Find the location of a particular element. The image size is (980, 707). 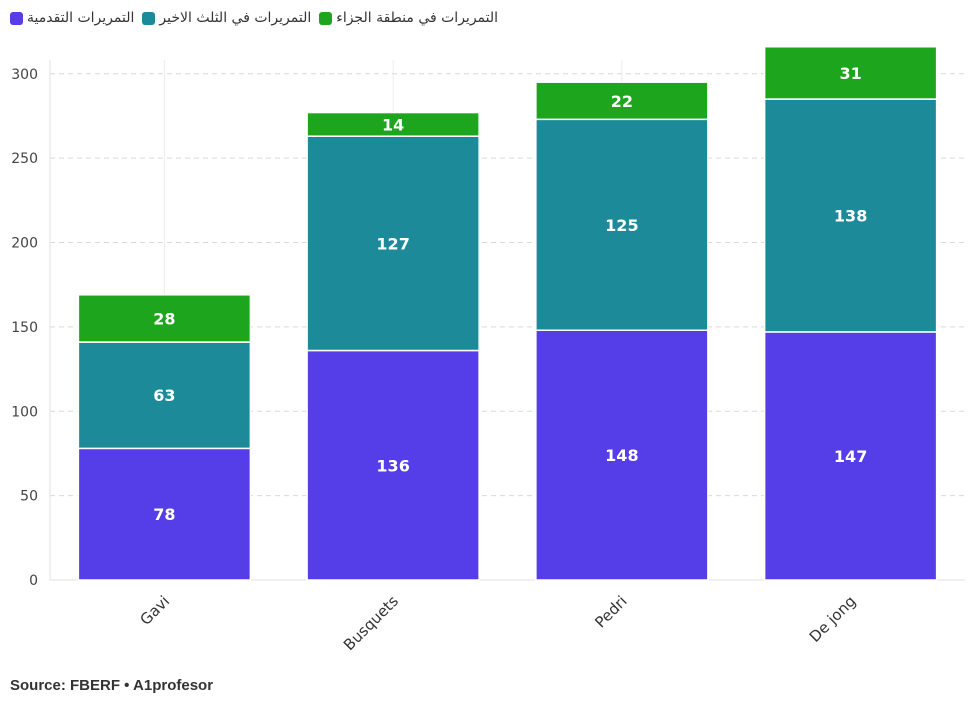

data-label: 28 is located at coordinates (164, 318).